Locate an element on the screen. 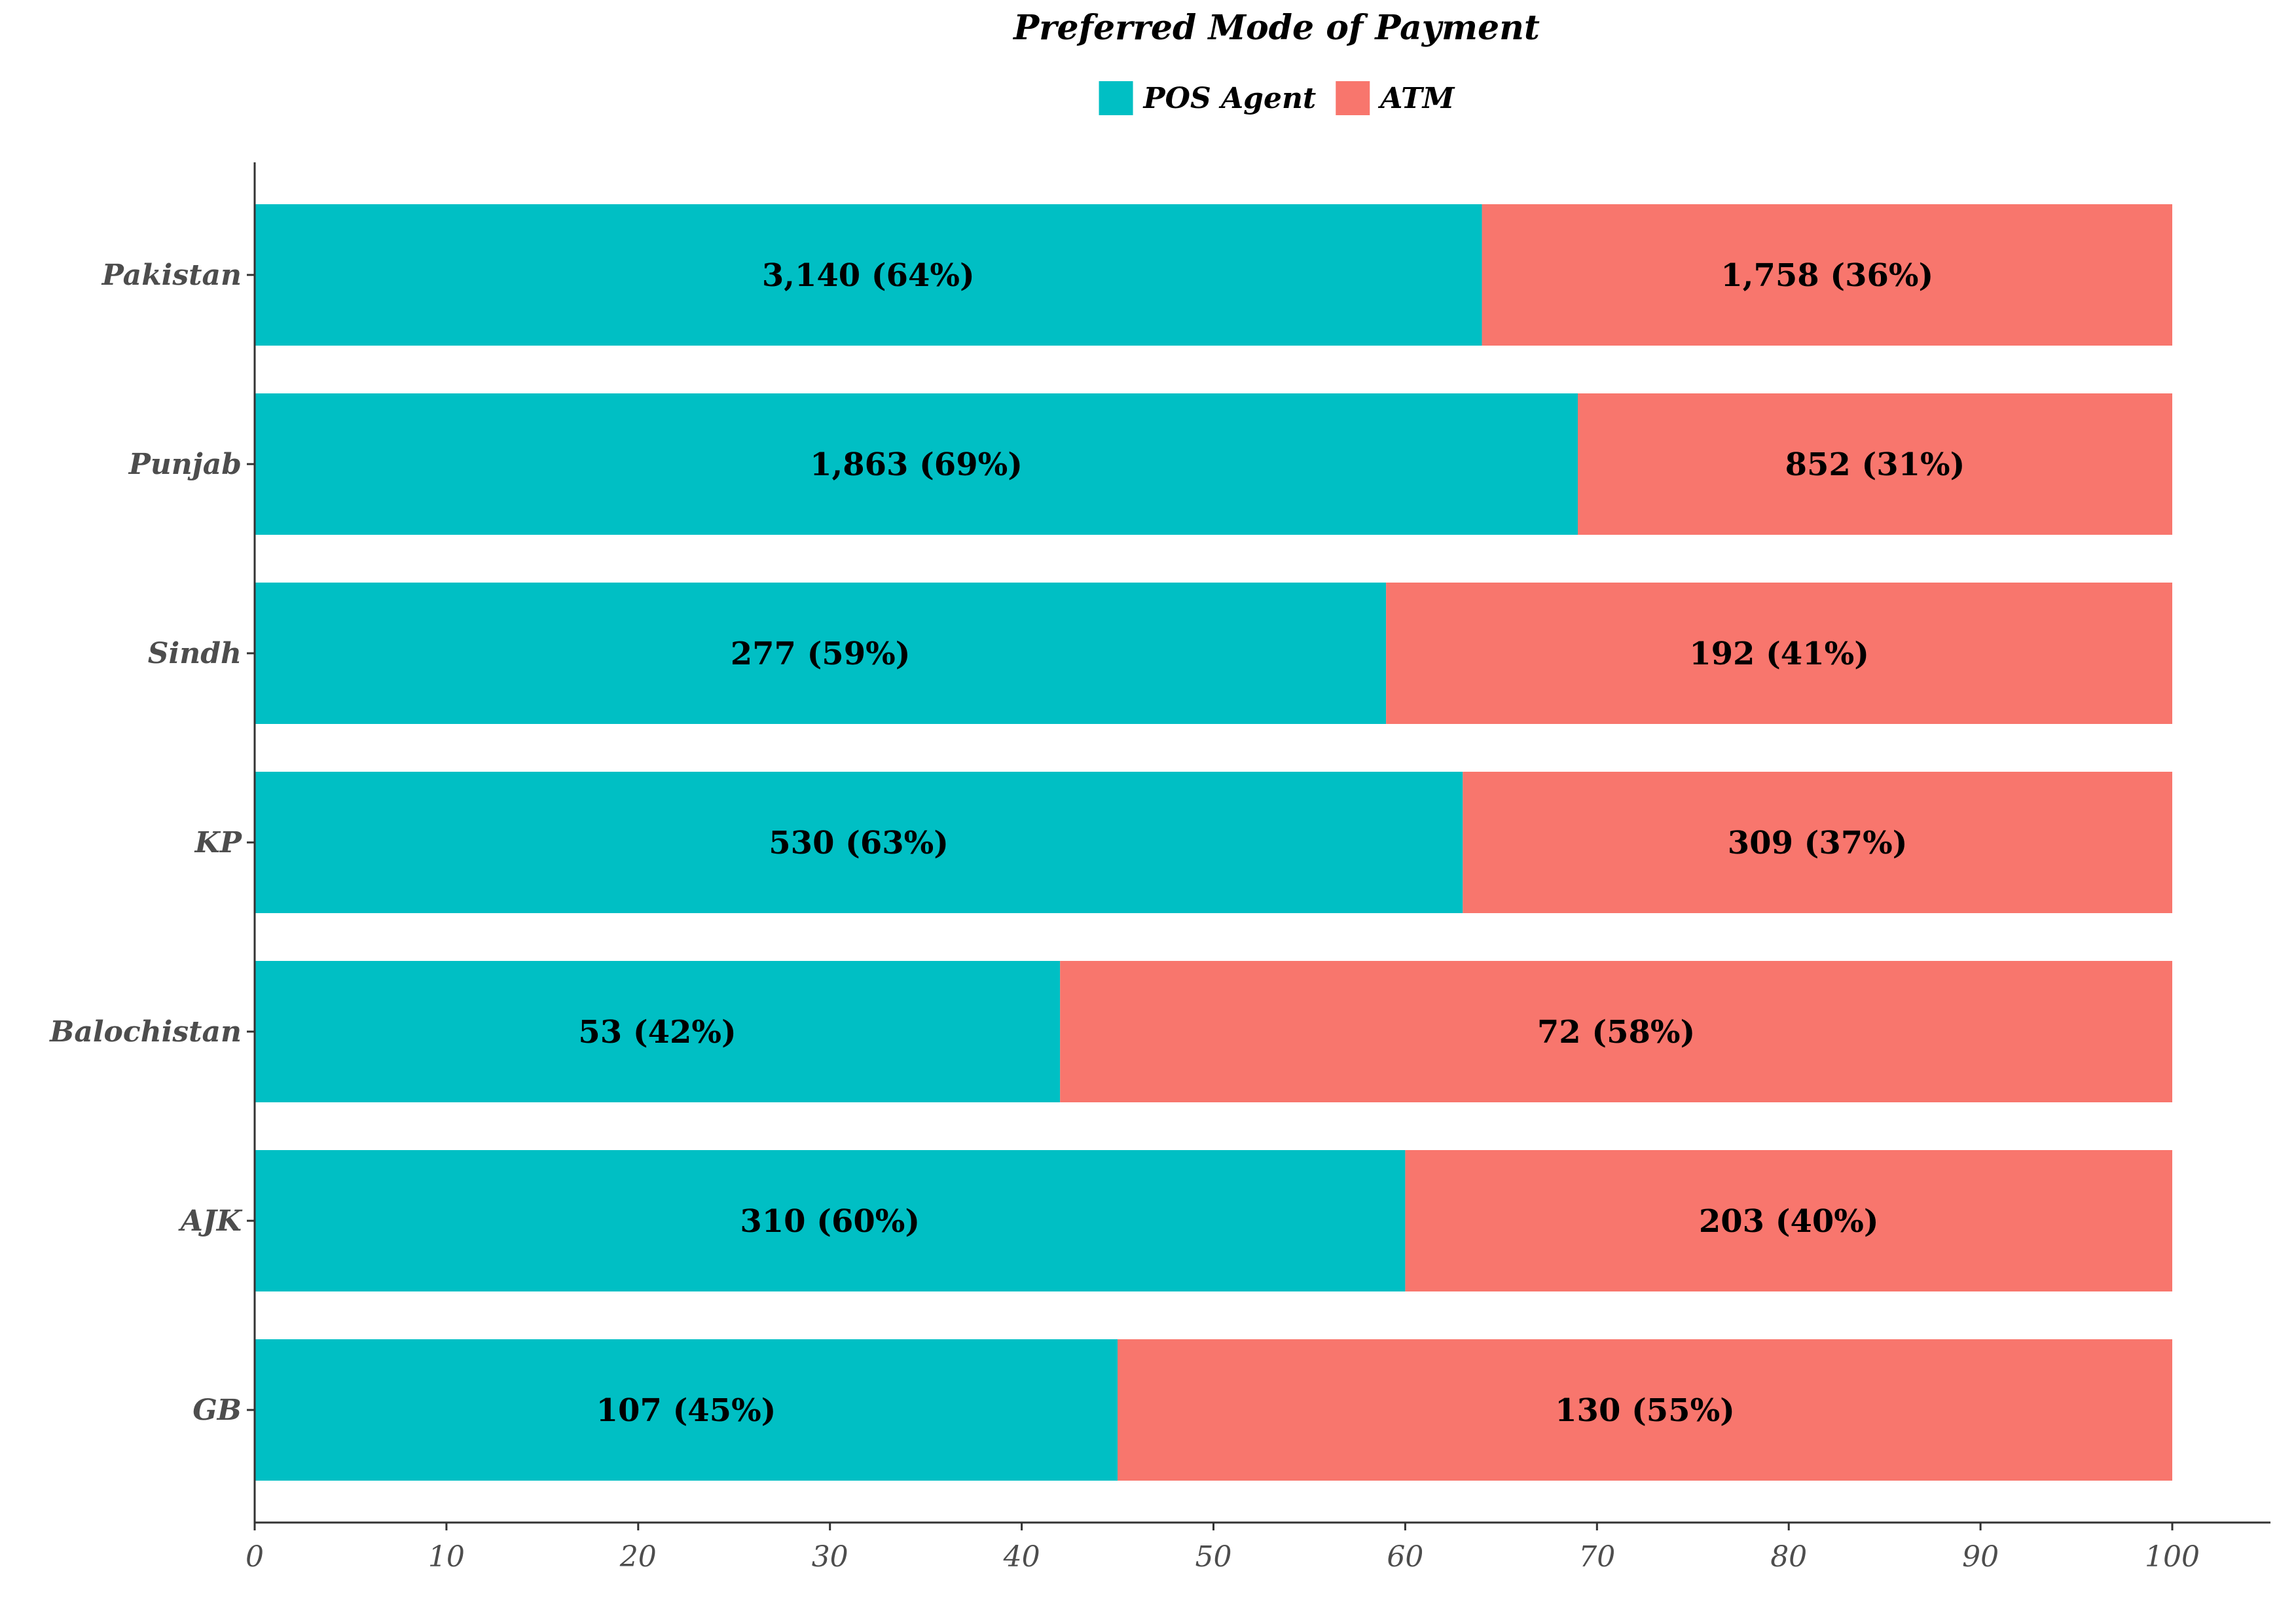 The width and height of the screenshot is (2296, 1624). bar-punjab-pos-agent is located at coordinates (916, 464).